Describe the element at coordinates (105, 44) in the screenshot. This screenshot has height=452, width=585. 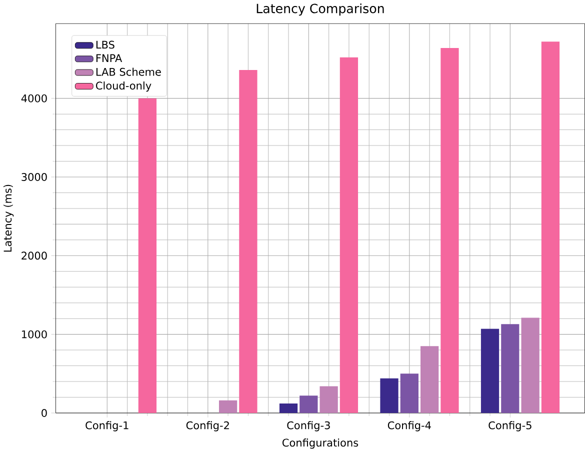
I see `legend-label: LBS` at that location.